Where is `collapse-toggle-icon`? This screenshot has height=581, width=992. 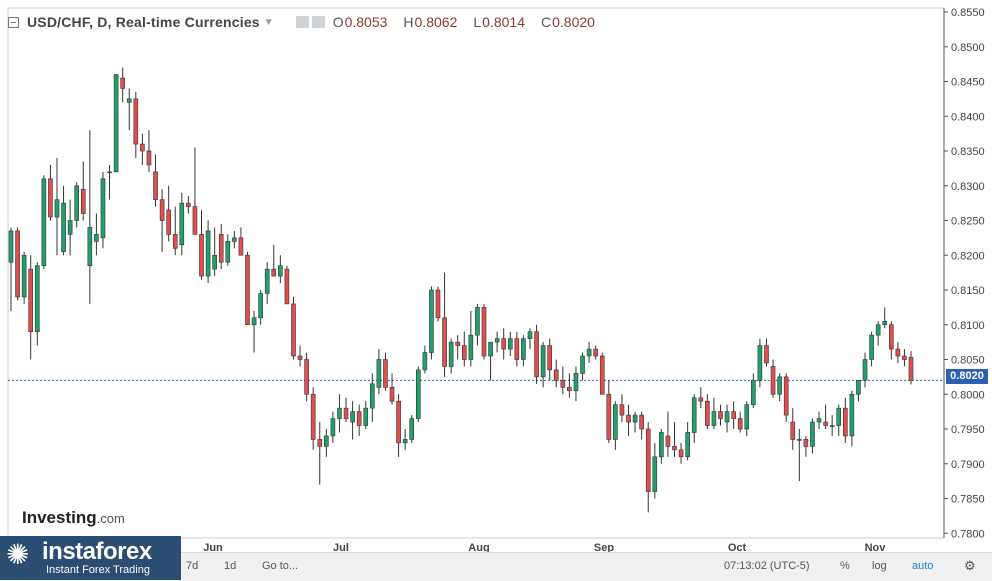 collapse-toggle-icon is located at coordinates (13, 22).